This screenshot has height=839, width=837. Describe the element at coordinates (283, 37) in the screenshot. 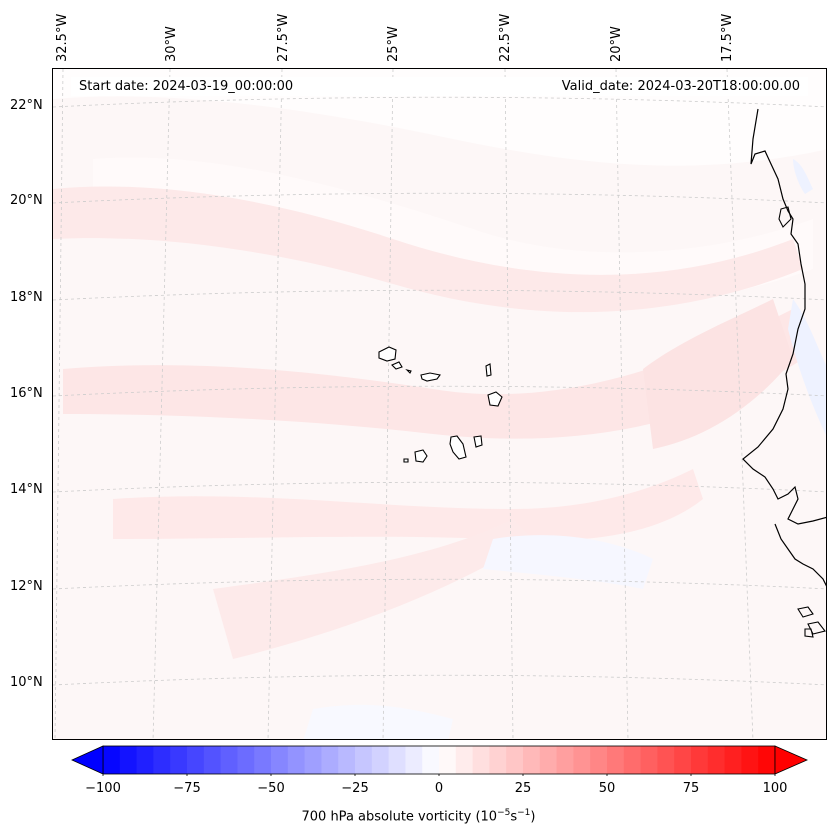

I see `lon-label-27-5w: 27.5°W` at that location.